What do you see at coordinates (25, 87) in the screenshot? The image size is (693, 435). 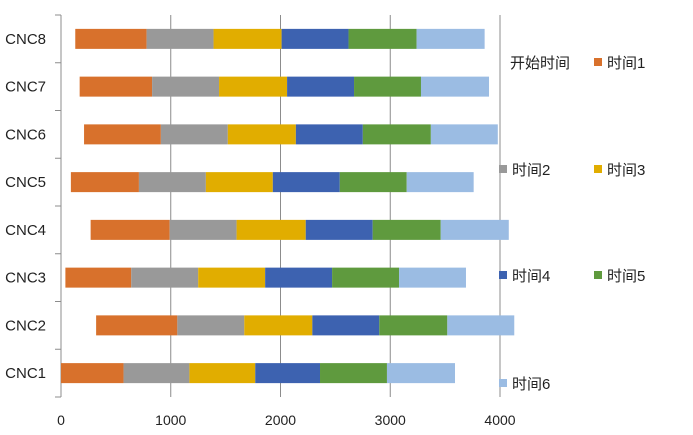 I see `y-tick-label: CNC7` at bounding box center [25, 87].